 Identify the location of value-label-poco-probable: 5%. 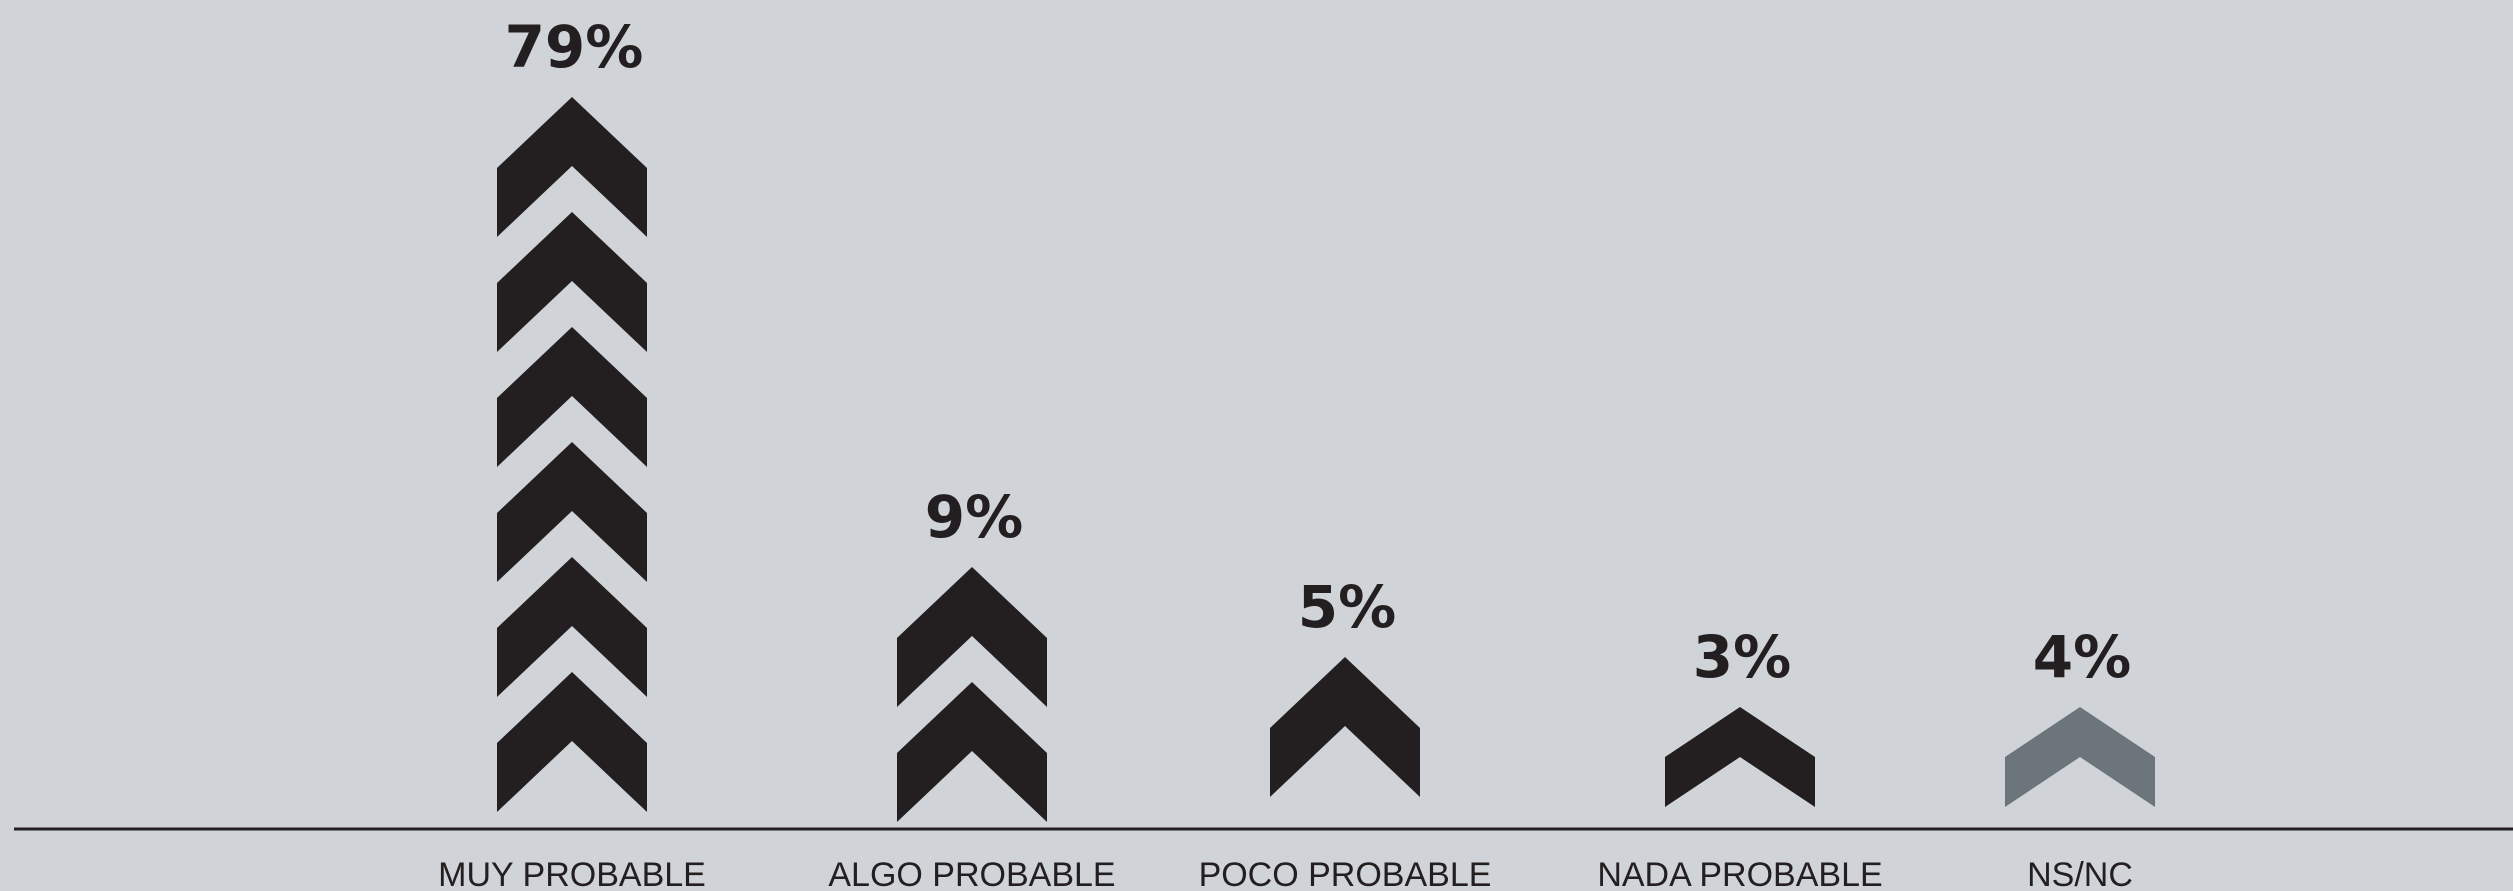
(1347, 607).